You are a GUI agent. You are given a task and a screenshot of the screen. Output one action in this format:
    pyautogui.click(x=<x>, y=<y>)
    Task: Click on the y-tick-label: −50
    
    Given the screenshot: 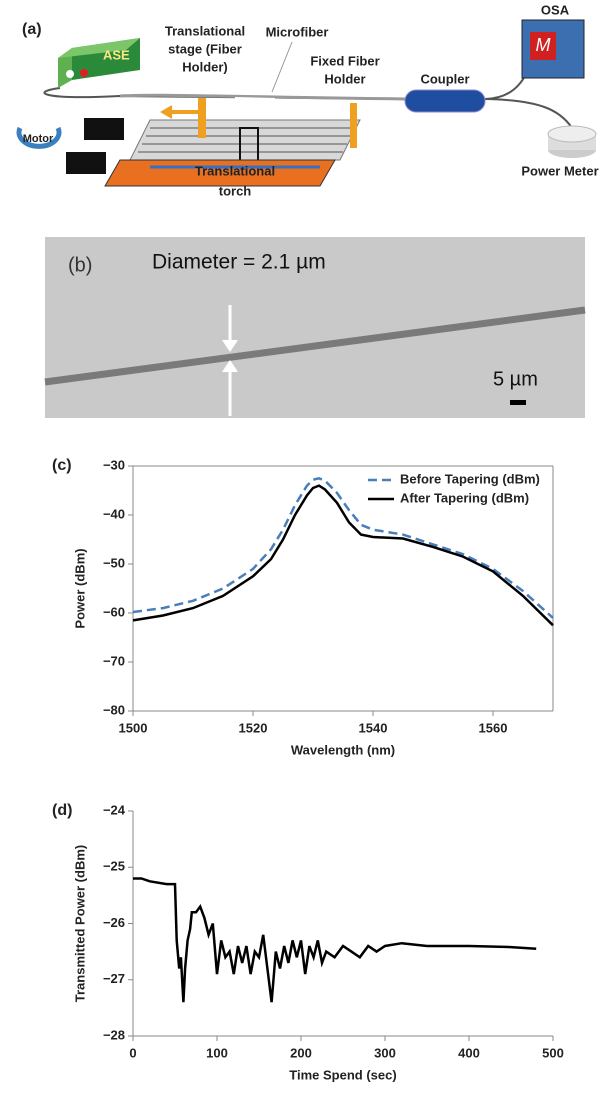 What is the action you would take?
    pyautogui.click(x=114, y=562)
    